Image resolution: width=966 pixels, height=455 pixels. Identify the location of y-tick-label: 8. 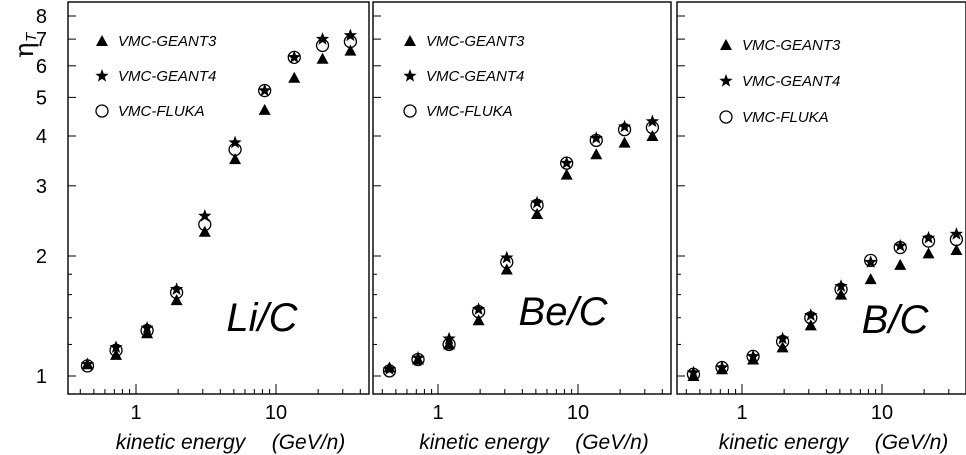
(41, 17).